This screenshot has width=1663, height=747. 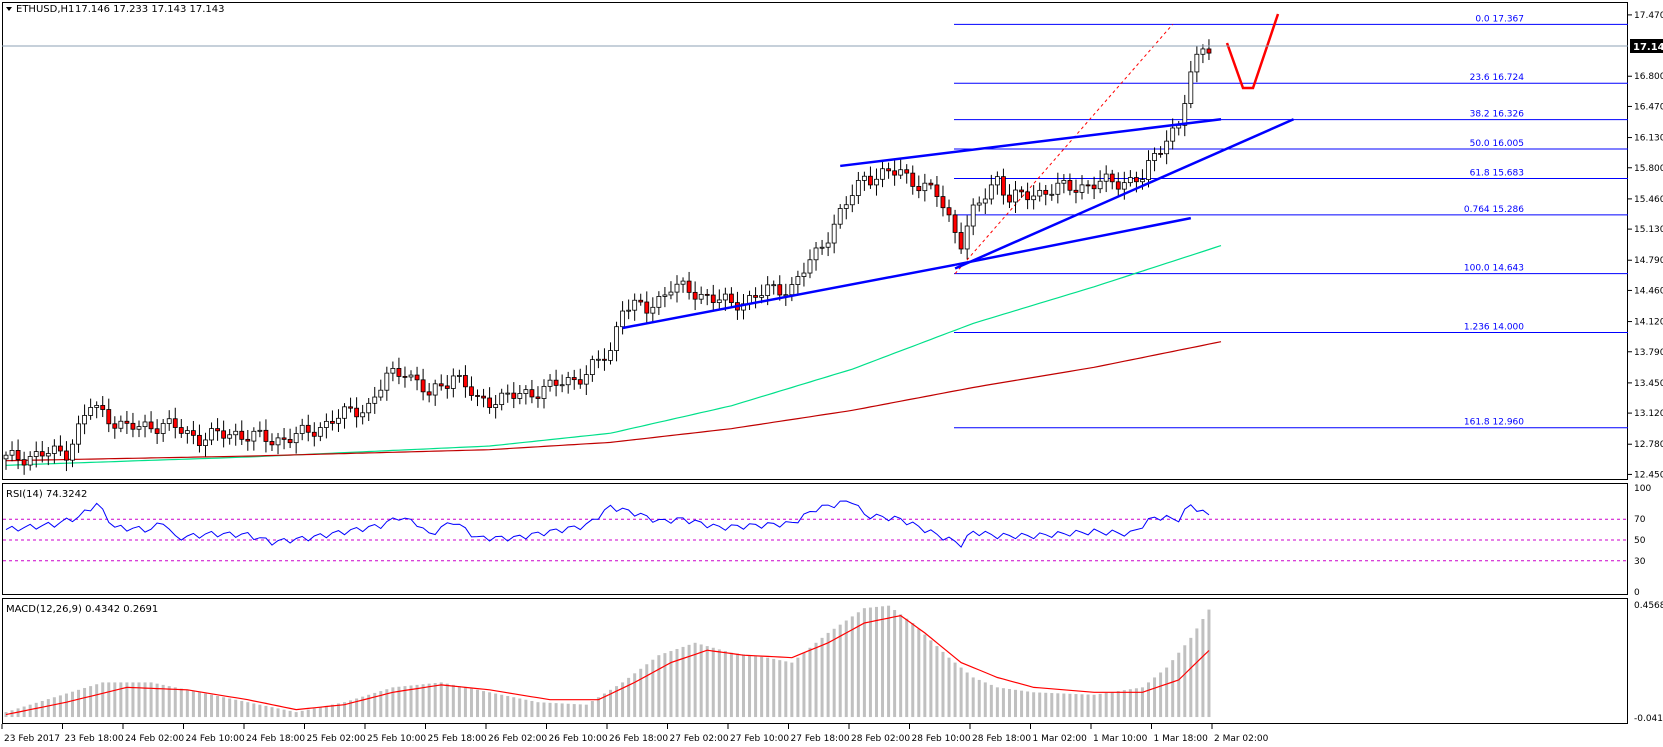 I want to click on rsi-tick-label: 100, so click(x=1642, y=489).